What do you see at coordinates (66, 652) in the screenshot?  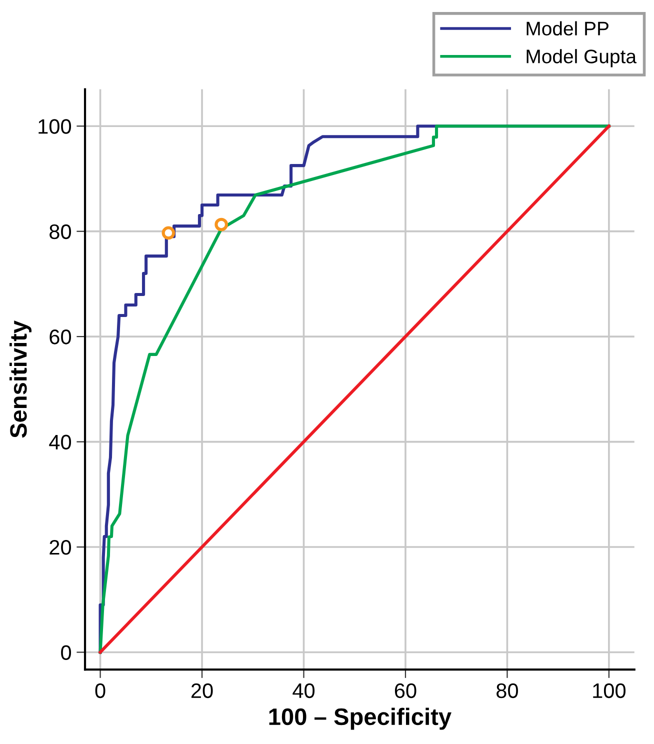 I see `y-tick-label: 0` at bounding box center [66, 652].